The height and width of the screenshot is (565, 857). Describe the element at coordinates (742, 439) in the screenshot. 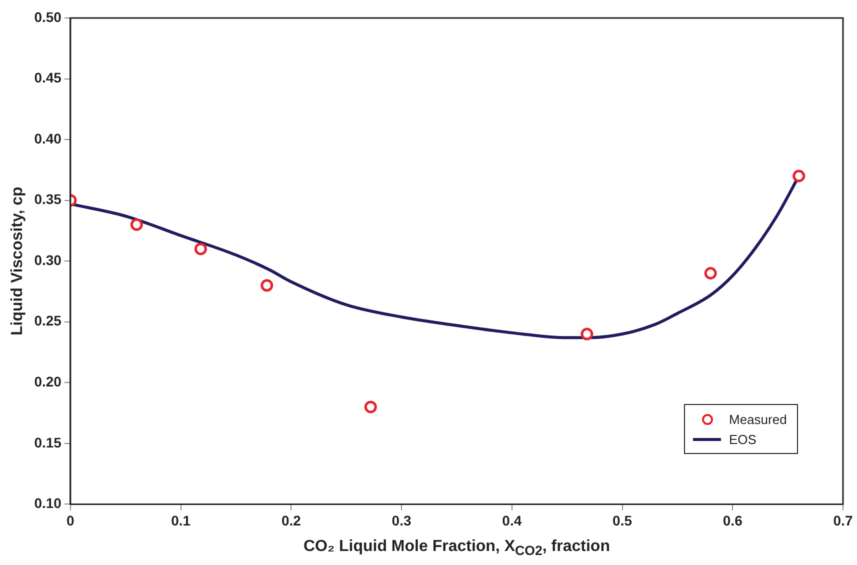

I see `legend-label: EOS` at that location.